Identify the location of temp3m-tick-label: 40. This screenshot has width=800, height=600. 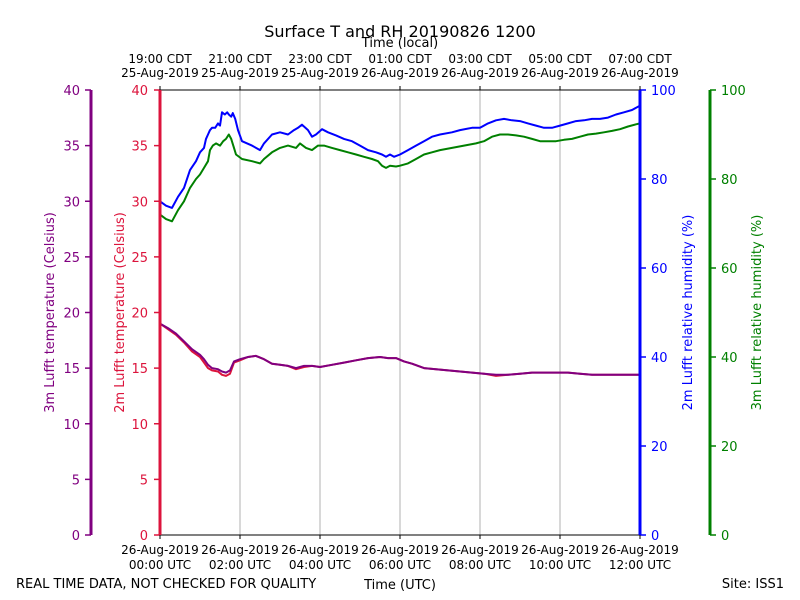
(71, 91).